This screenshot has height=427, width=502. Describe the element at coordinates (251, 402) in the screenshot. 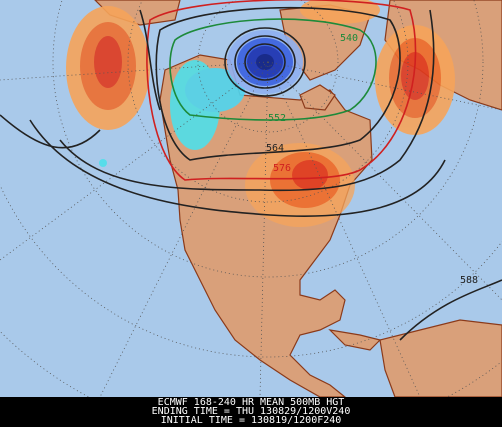

I see `footer-line: ECMWF 168-240 HR MEAN 500MB HGT` at that location.